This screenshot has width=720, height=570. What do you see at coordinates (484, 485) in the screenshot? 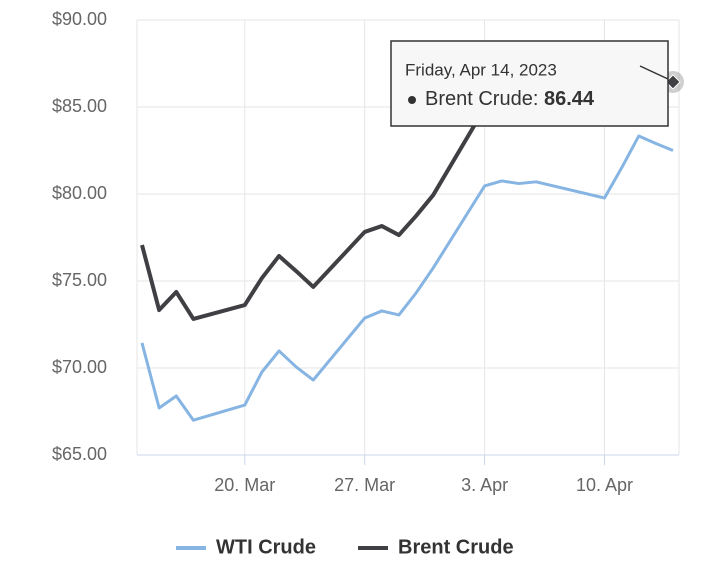
I see `x-tick-label: 3. Apr` at bounding box center [484, 485].